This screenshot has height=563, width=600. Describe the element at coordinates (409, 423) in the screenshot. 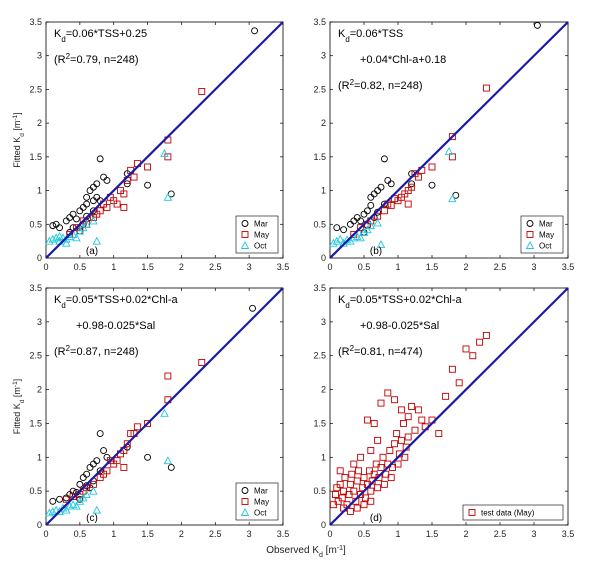

I see `series-test-data-may-` at that location.